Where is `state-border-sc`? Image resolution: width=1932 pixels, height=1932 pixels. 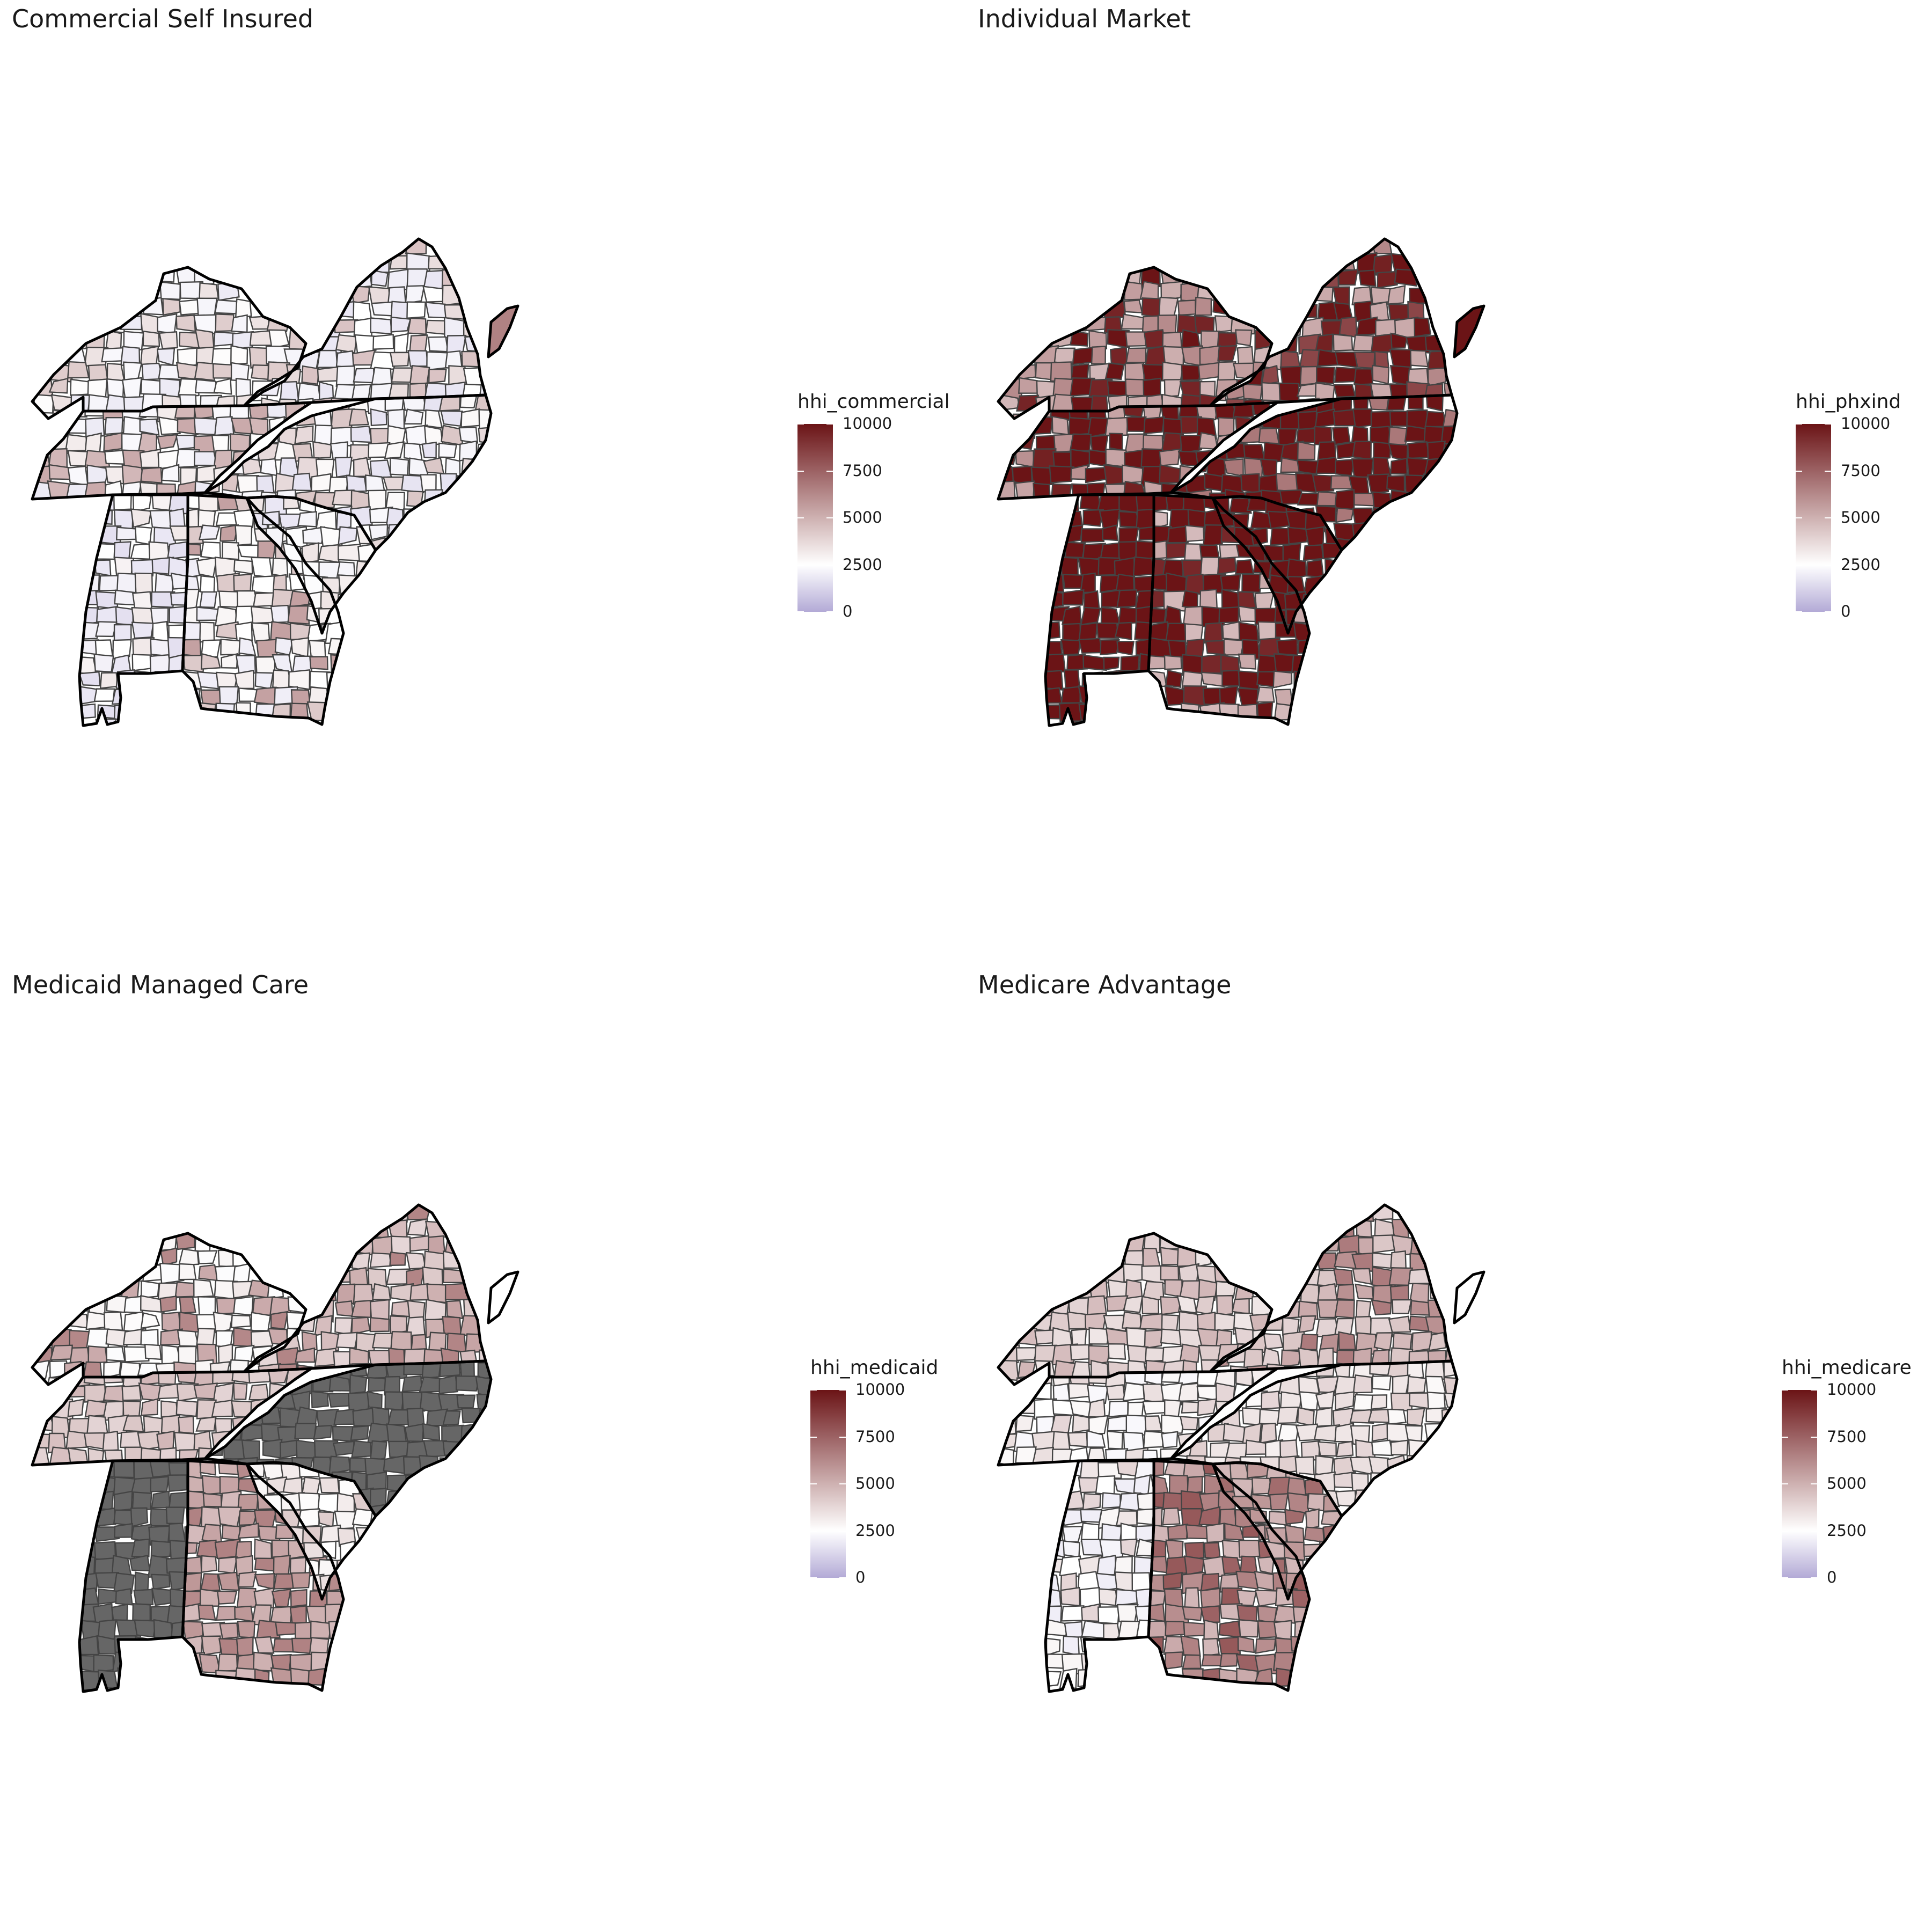
state-border-sc is located at coordinates (311, 565).